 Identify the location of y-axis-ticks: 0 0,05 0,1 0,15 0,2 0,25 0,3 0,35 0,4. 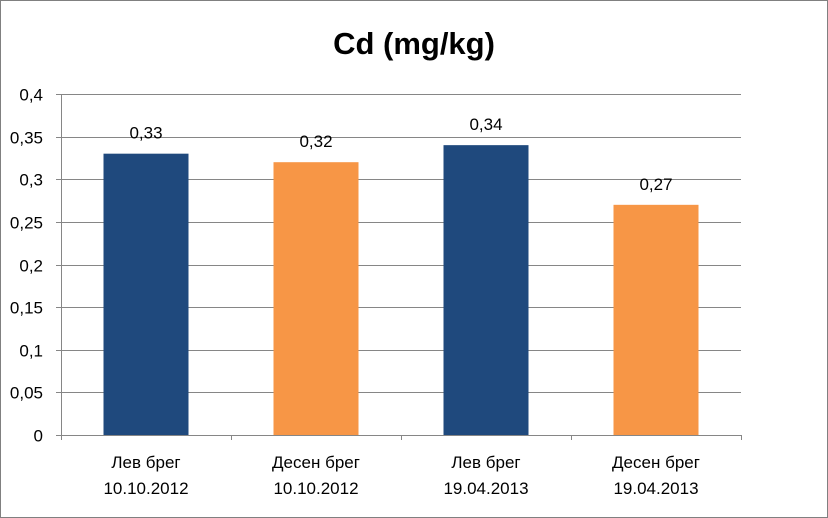
(35, 266).